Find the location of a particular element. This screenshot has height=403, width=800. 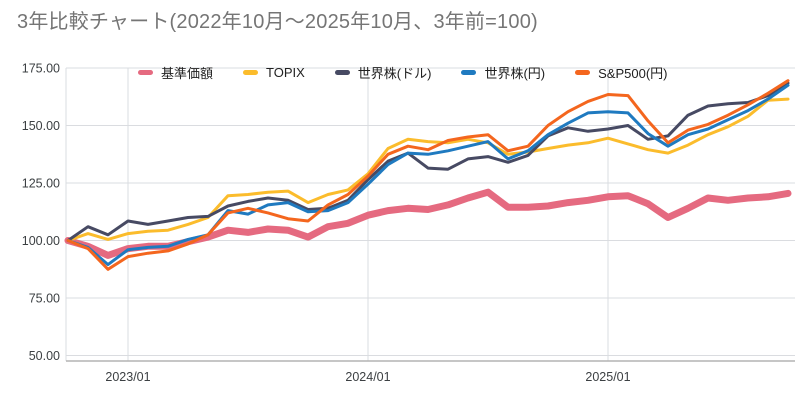

chart-title: 3年比較チャート(2022年10月〜2025年10月、3年前=100) is located at coordinates (277, 22).